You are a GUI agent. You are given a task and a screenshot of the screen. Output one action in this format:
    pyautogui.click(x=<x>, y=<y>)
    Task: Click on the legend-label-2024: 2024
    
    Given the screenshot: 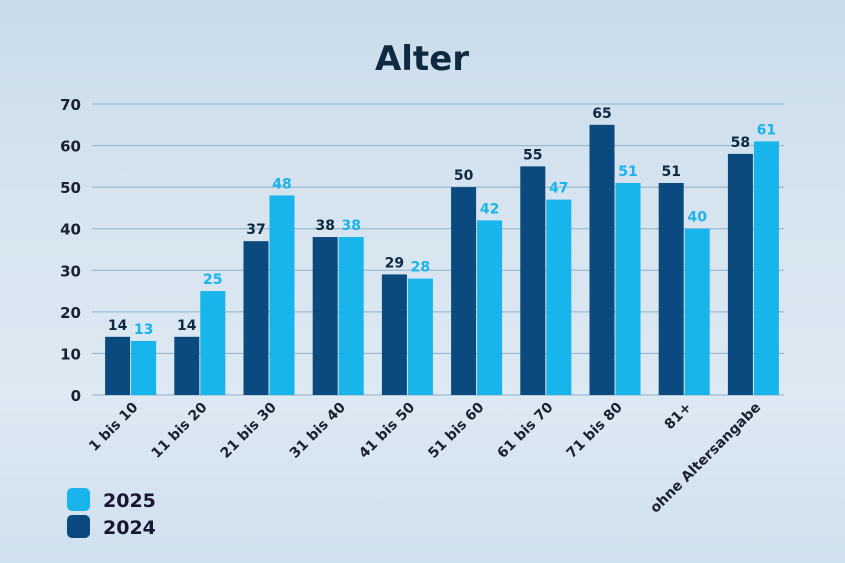 What is the action you would take?
    pyautogui.click(x=129, y=528)
    